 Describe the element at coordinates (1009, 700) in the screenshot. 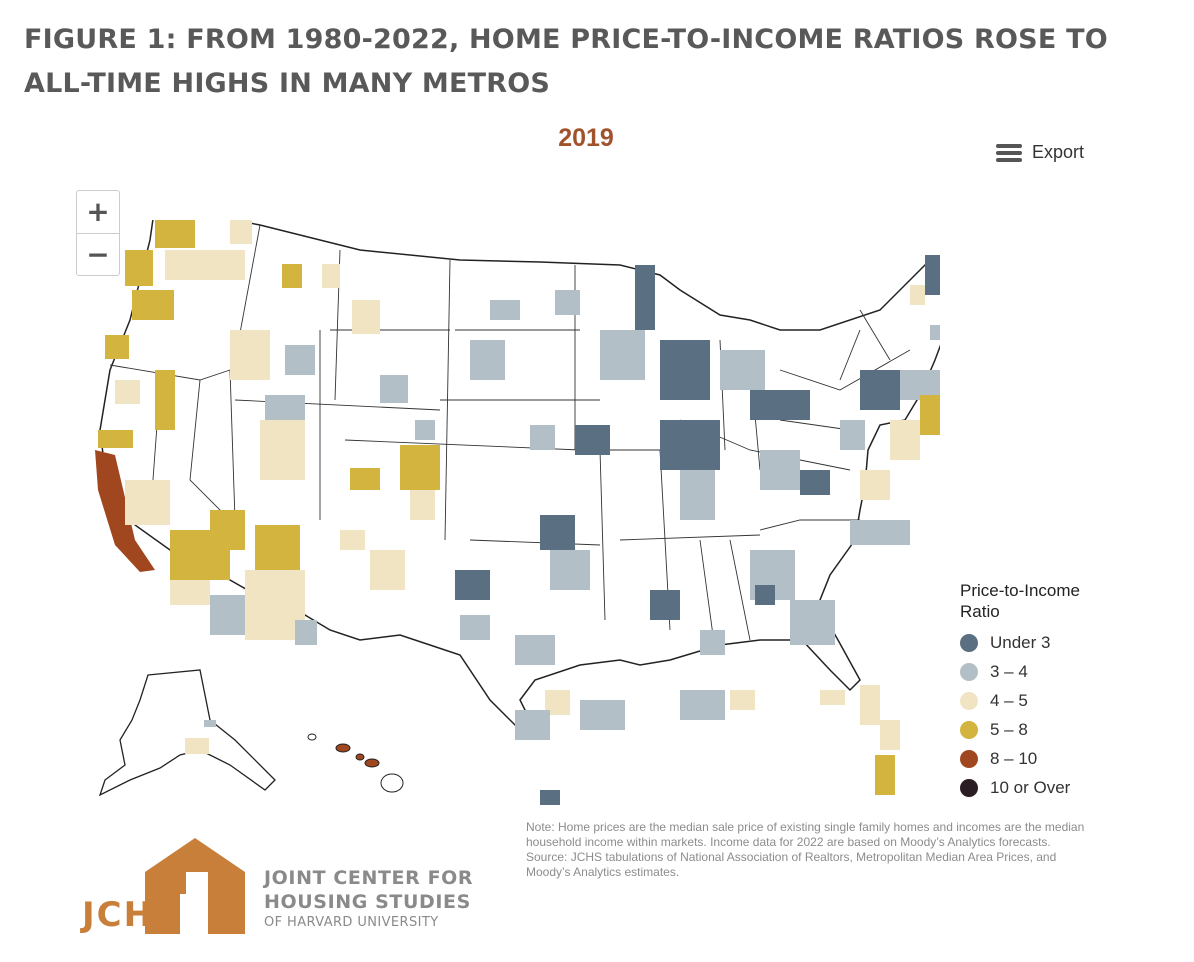

I see `legend-label: 4 – 5` at that location.